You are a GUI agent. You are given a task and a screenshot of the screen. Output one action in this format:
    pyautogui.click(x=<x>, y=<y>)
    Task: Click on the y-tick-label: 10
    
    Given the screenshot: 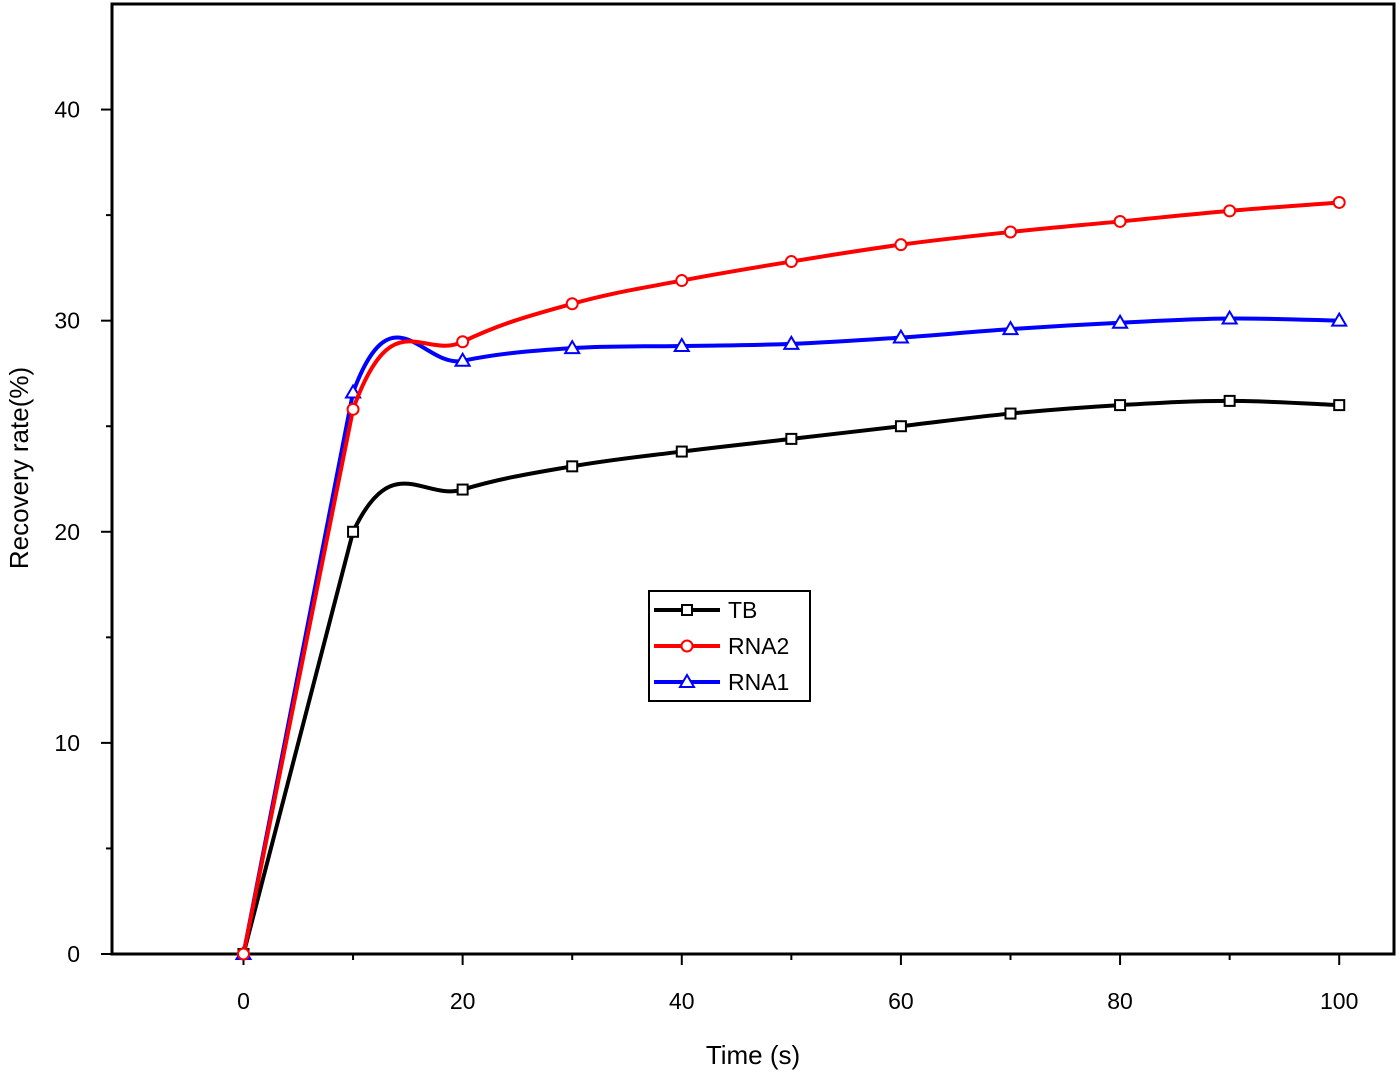 What is the action you would take?
    pyautogui.click(x=67, y=743)
    